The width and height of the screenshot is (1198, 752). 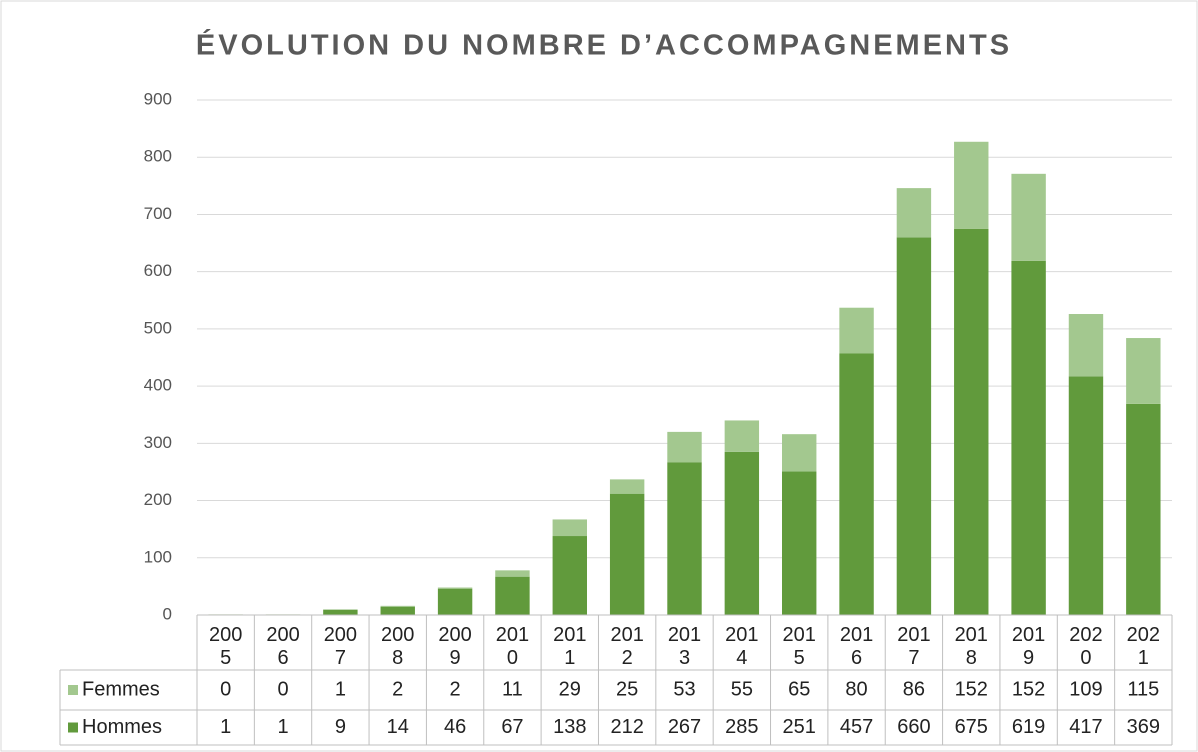 I want to click on data-label: 138, so click(x=569, y=727).